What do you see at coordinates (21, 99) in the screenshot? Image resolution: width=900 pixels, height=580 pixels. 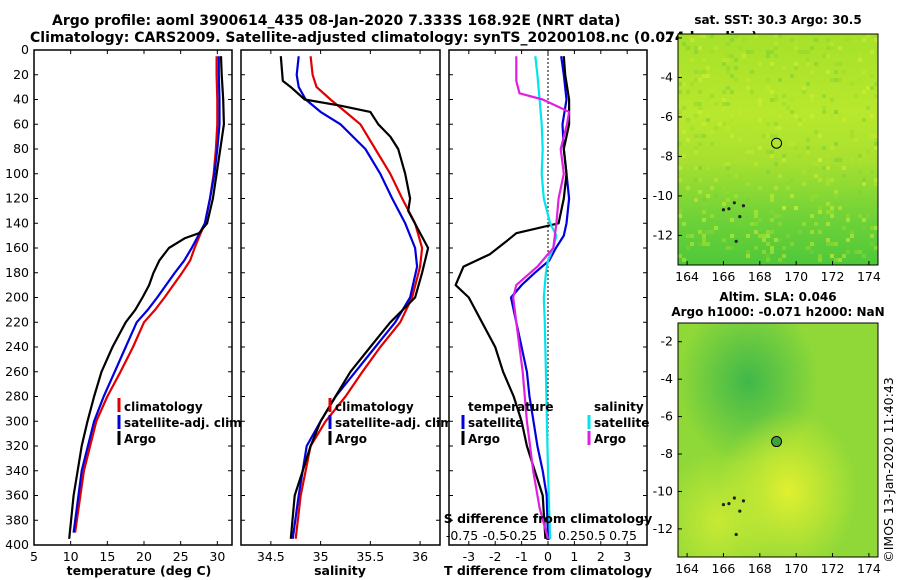 I see `y-tick-label: 40` at bounding box center [21, 99].